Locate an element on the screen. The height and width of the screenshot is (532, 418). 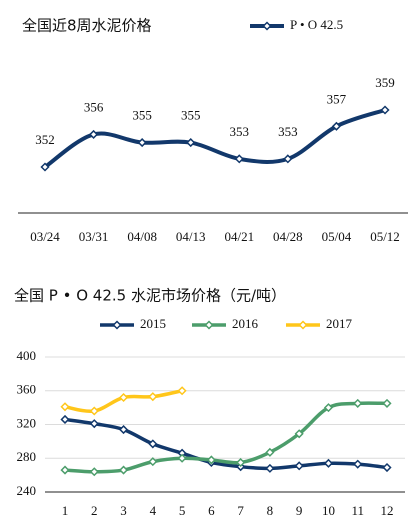
x-tick-label: 04/28 is located at coordinates (288, 236).